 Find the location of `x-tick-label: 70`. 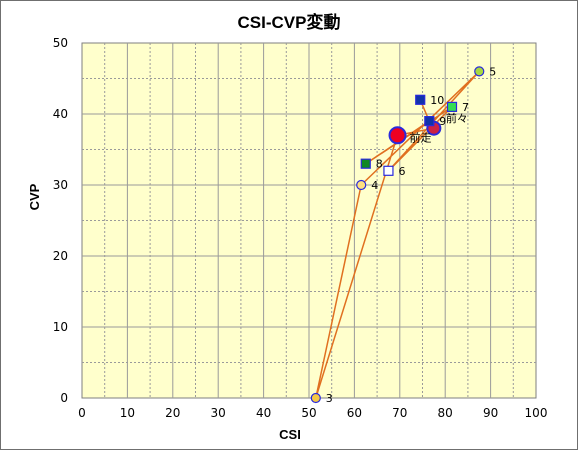

x-tick-label: 70 is located at coordinates (399, 413).